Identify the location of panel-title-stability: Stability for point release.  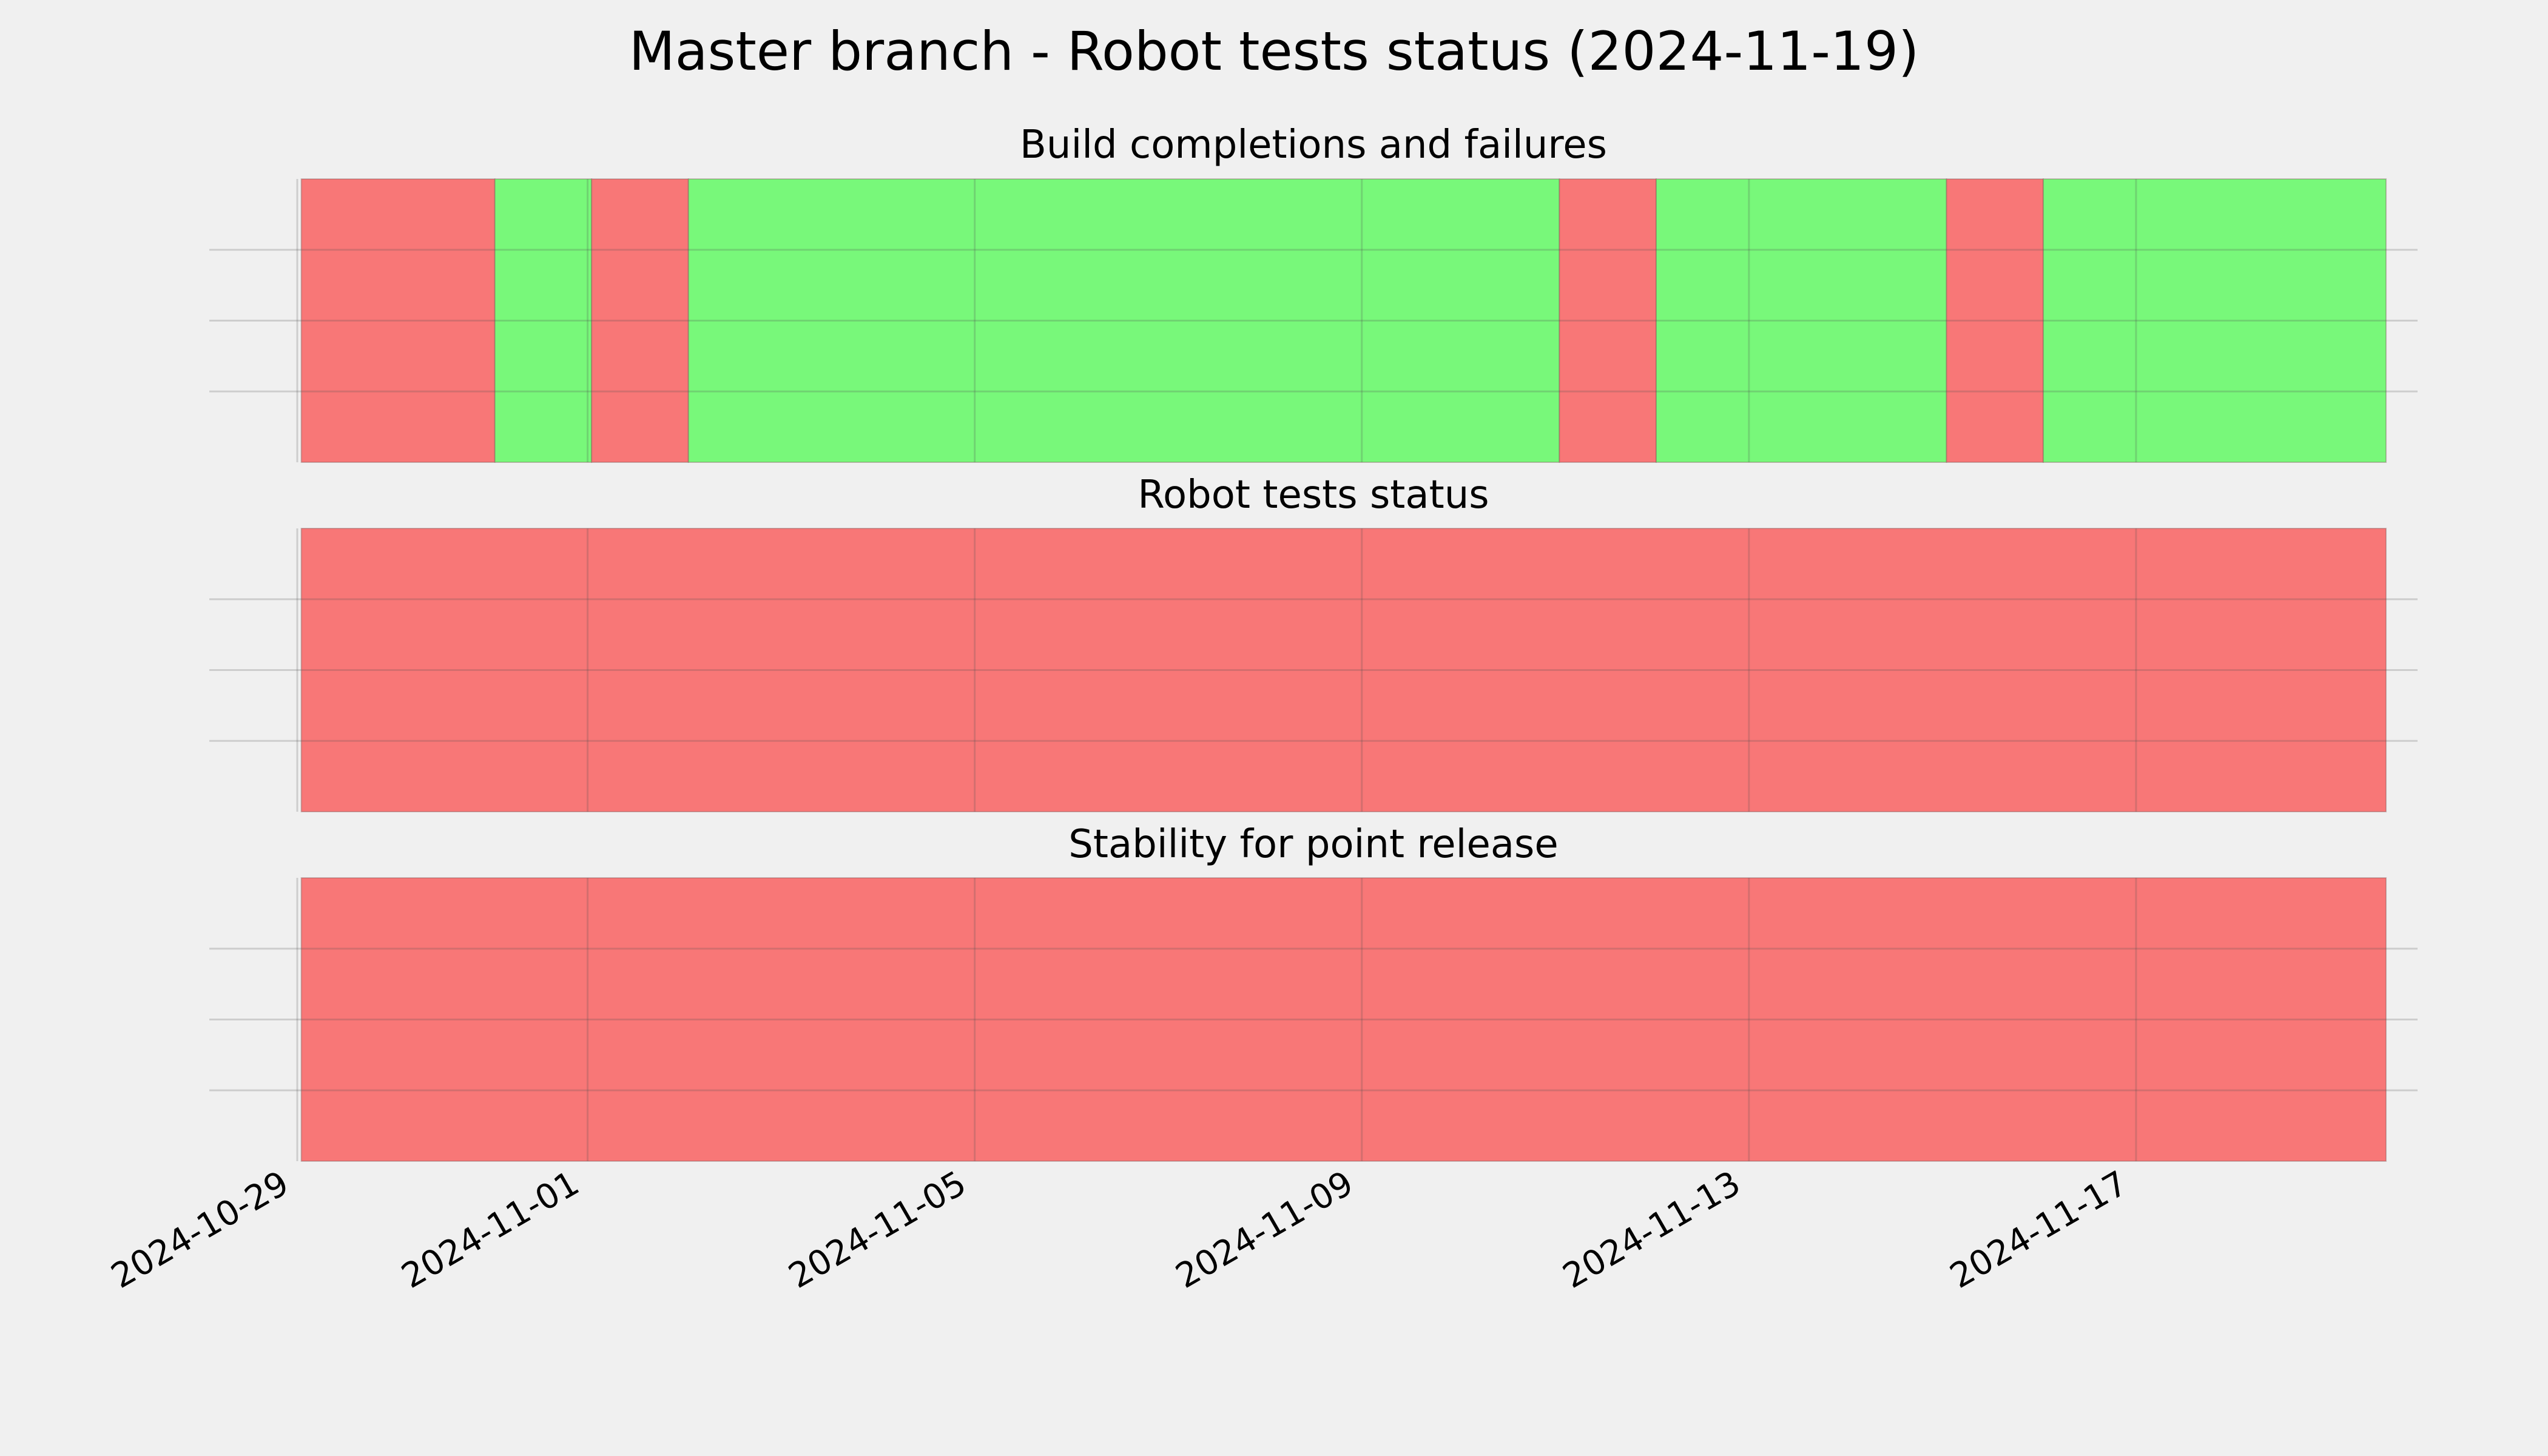
(1313, 844).